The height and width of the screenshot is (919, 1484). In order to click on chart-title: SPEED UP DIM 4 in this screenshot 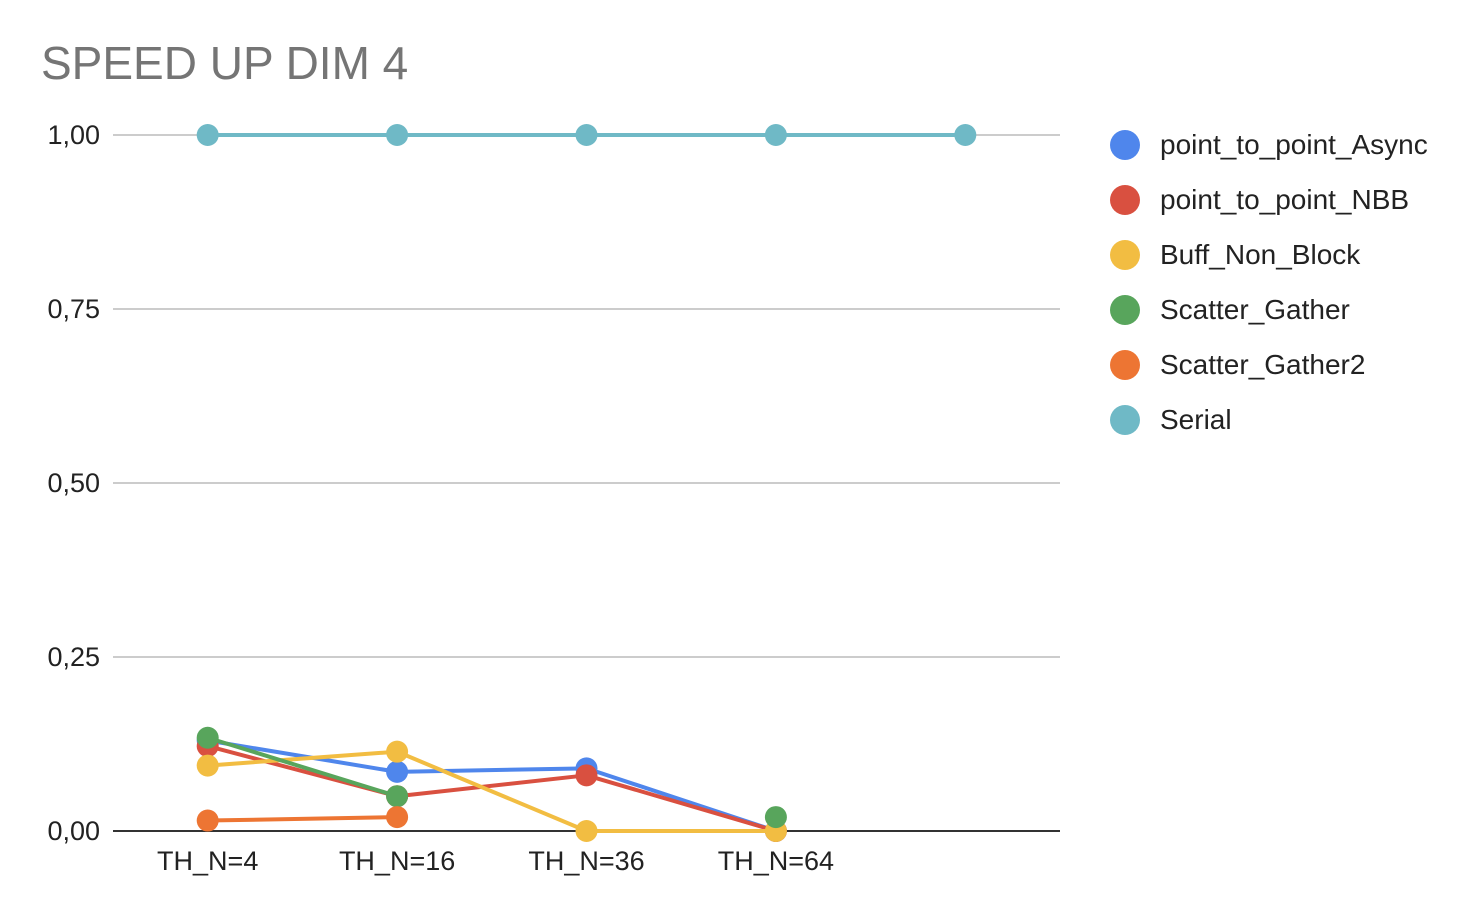, I will do `click(225, 63)`.